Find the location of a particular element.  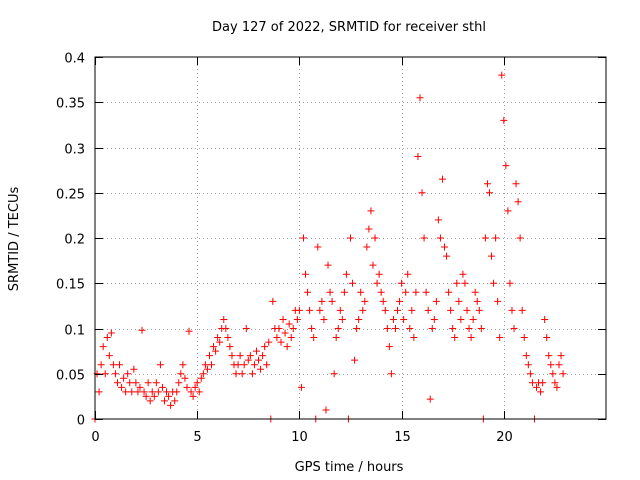

x-tick-label: 0 is located at coordinates (95, 437).